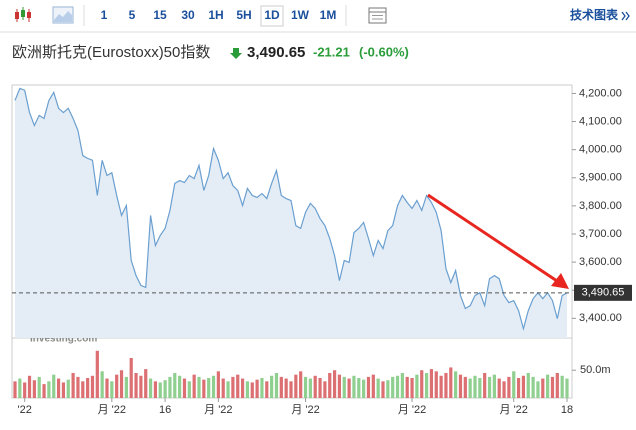  I want to click on last-price-label: 3,490.65, so click(603, 293).